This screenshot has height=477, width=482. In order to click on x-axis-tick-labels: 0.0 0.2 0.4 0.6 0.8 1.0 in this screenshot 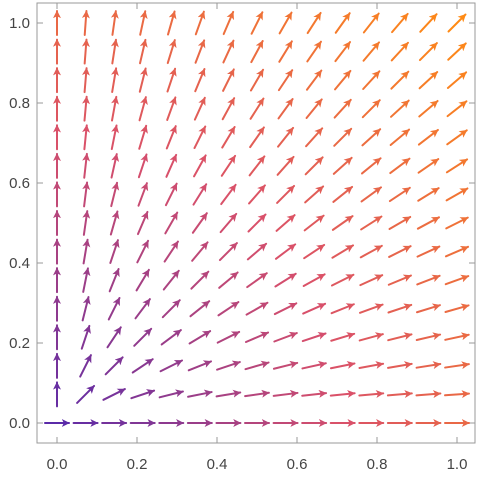, I will do `click(257, 464)`.